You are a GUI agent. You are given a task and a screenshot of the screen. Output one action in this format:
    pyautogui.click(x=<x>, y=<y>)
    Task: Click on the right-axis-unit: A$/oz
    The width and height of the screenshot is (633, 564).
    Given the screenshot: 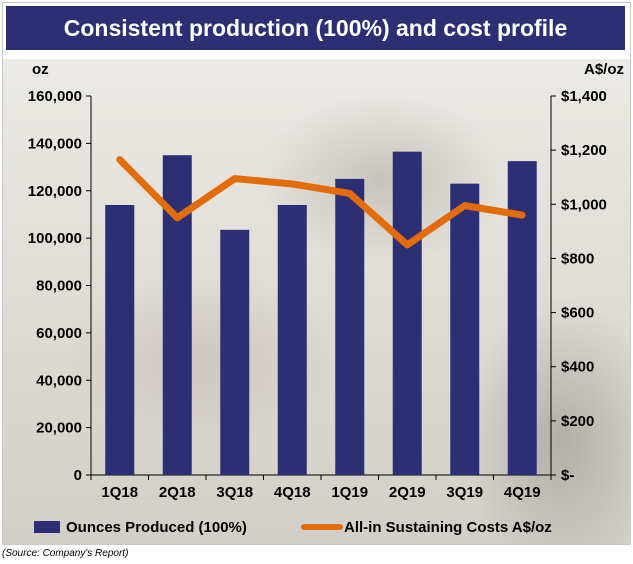 What is the action you would take?
    pyautogui.click(x=604, y=69)
    